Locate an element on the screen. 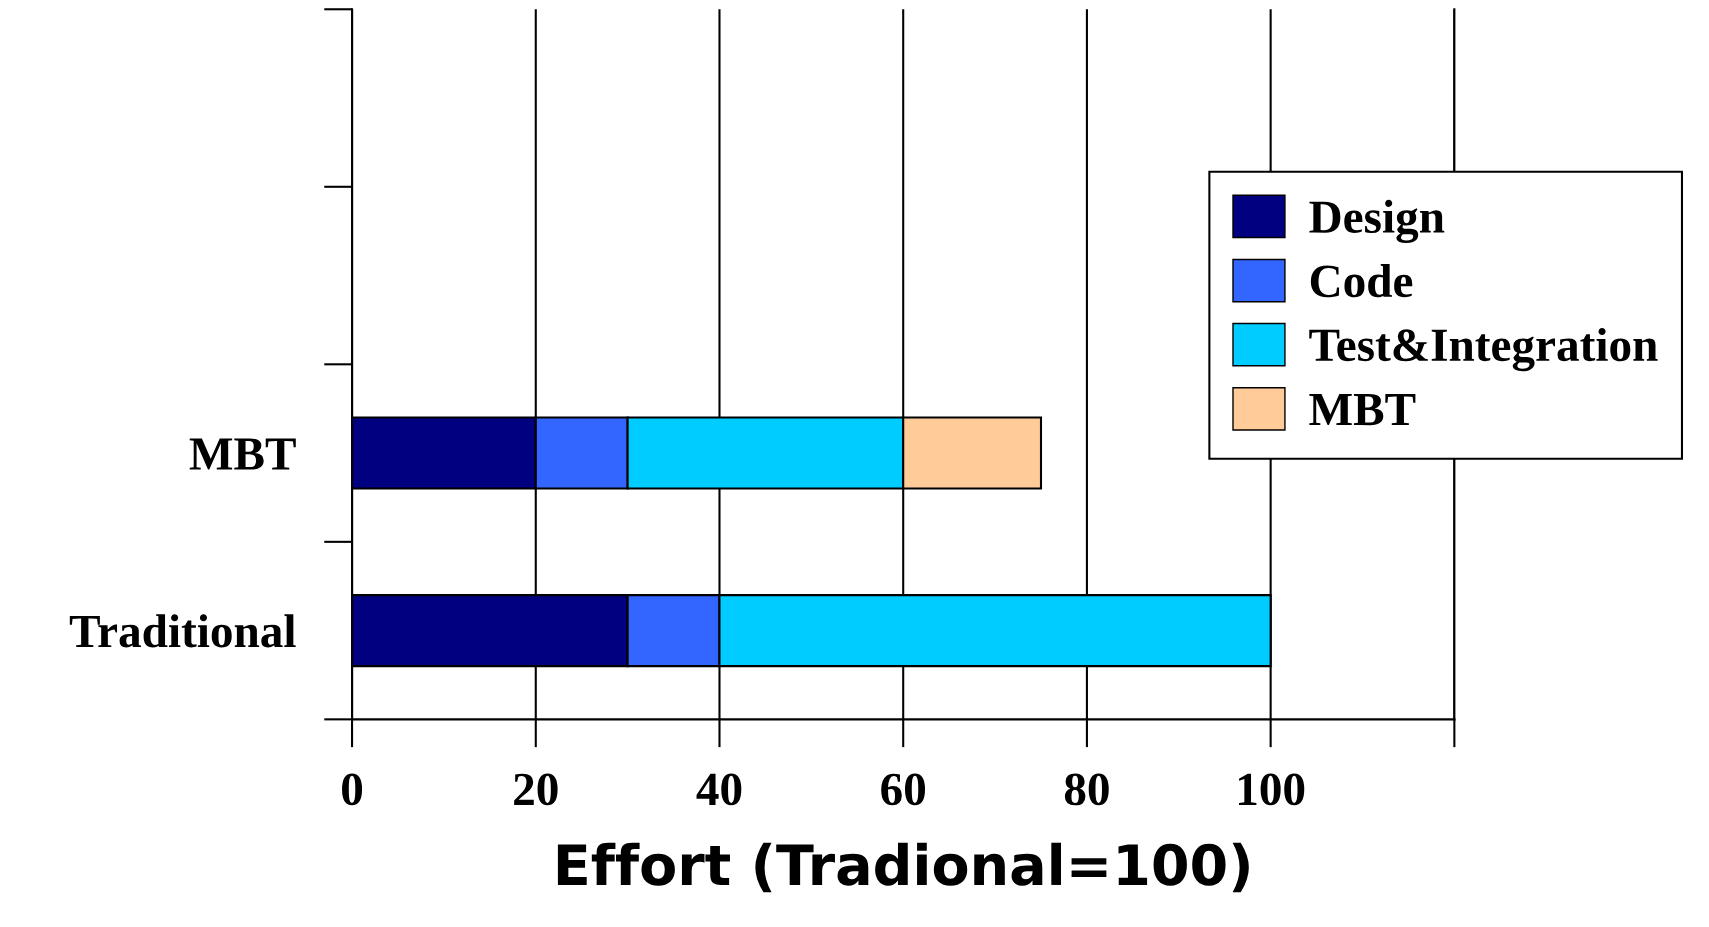  y-tick-label: Traditional is located at coordinates (182, 631).